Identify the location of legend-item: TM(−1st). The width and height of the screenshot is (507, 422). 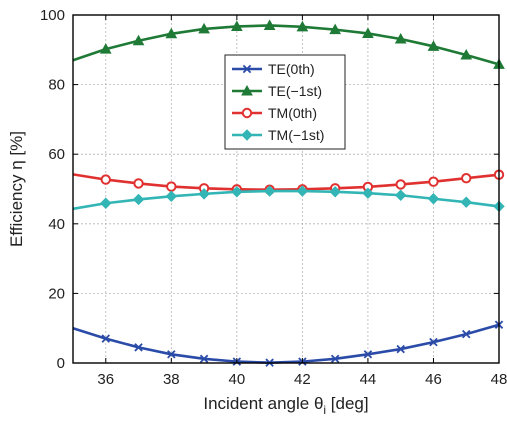
(278, 135).